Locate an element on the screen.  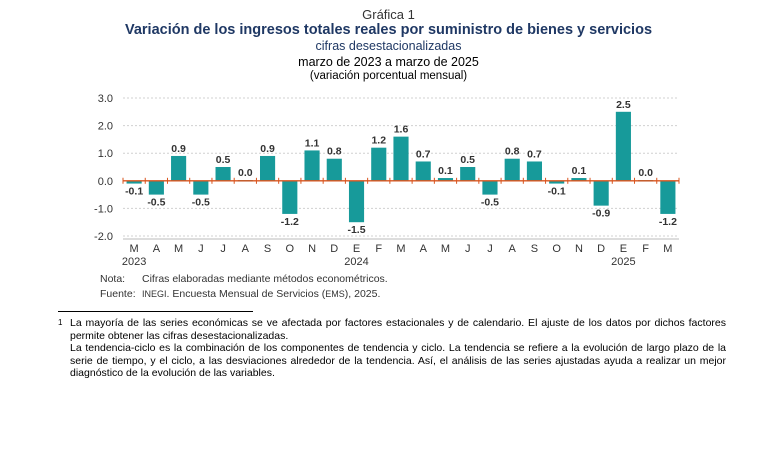
chart-period: marzo de 2023 a marzo de 2025 is located at coordinates (388, 62).